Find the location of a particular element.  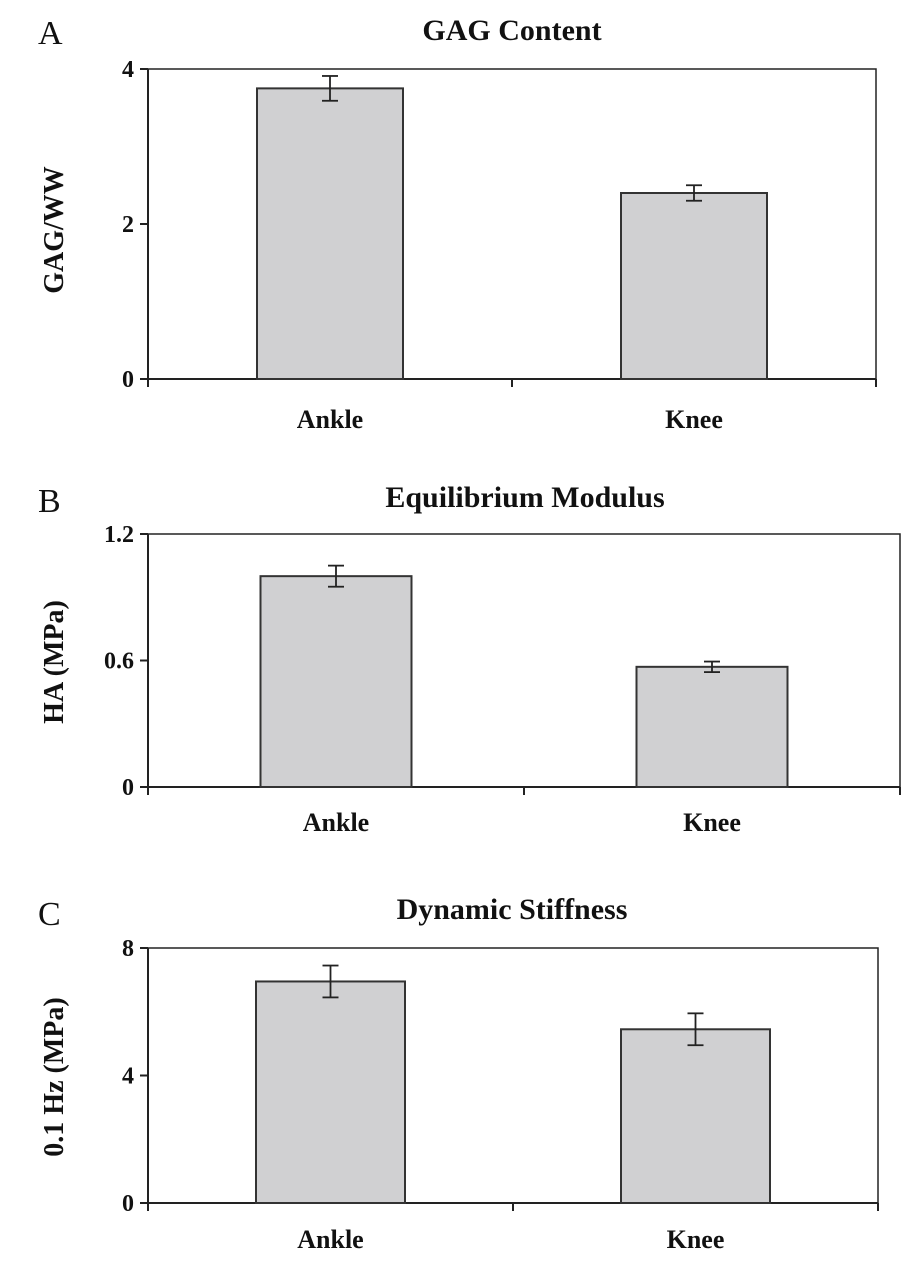

y-tick-label: 1.2 is located at coordinates (119, 535).